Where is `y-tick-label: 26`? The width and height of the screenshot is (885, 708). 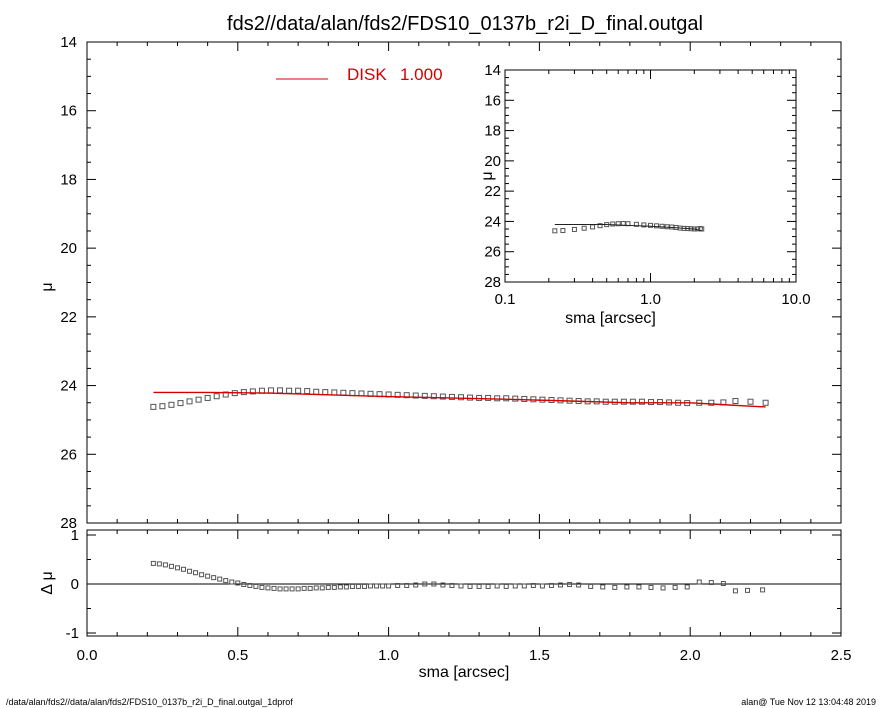
y-tick-label: 26 is located at coordinates (492, 252).